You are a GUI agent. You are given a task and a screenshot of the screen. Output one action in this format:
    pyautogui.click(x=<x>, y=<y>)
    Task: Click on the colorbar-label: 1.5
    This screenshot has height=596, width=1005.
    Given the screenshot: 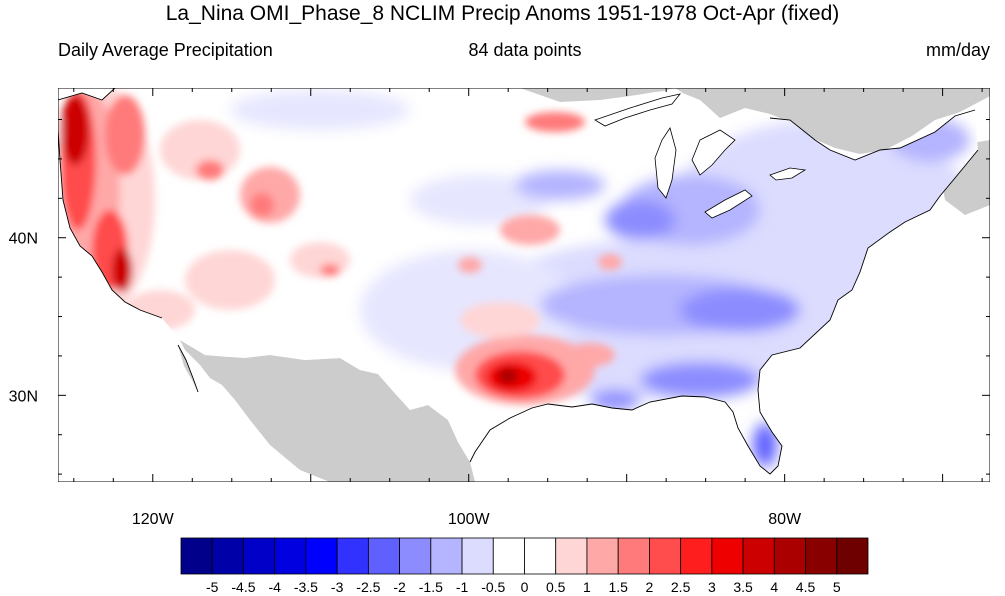 What is the action you would take?
    pyautogui.click(x=618, y=587)
    